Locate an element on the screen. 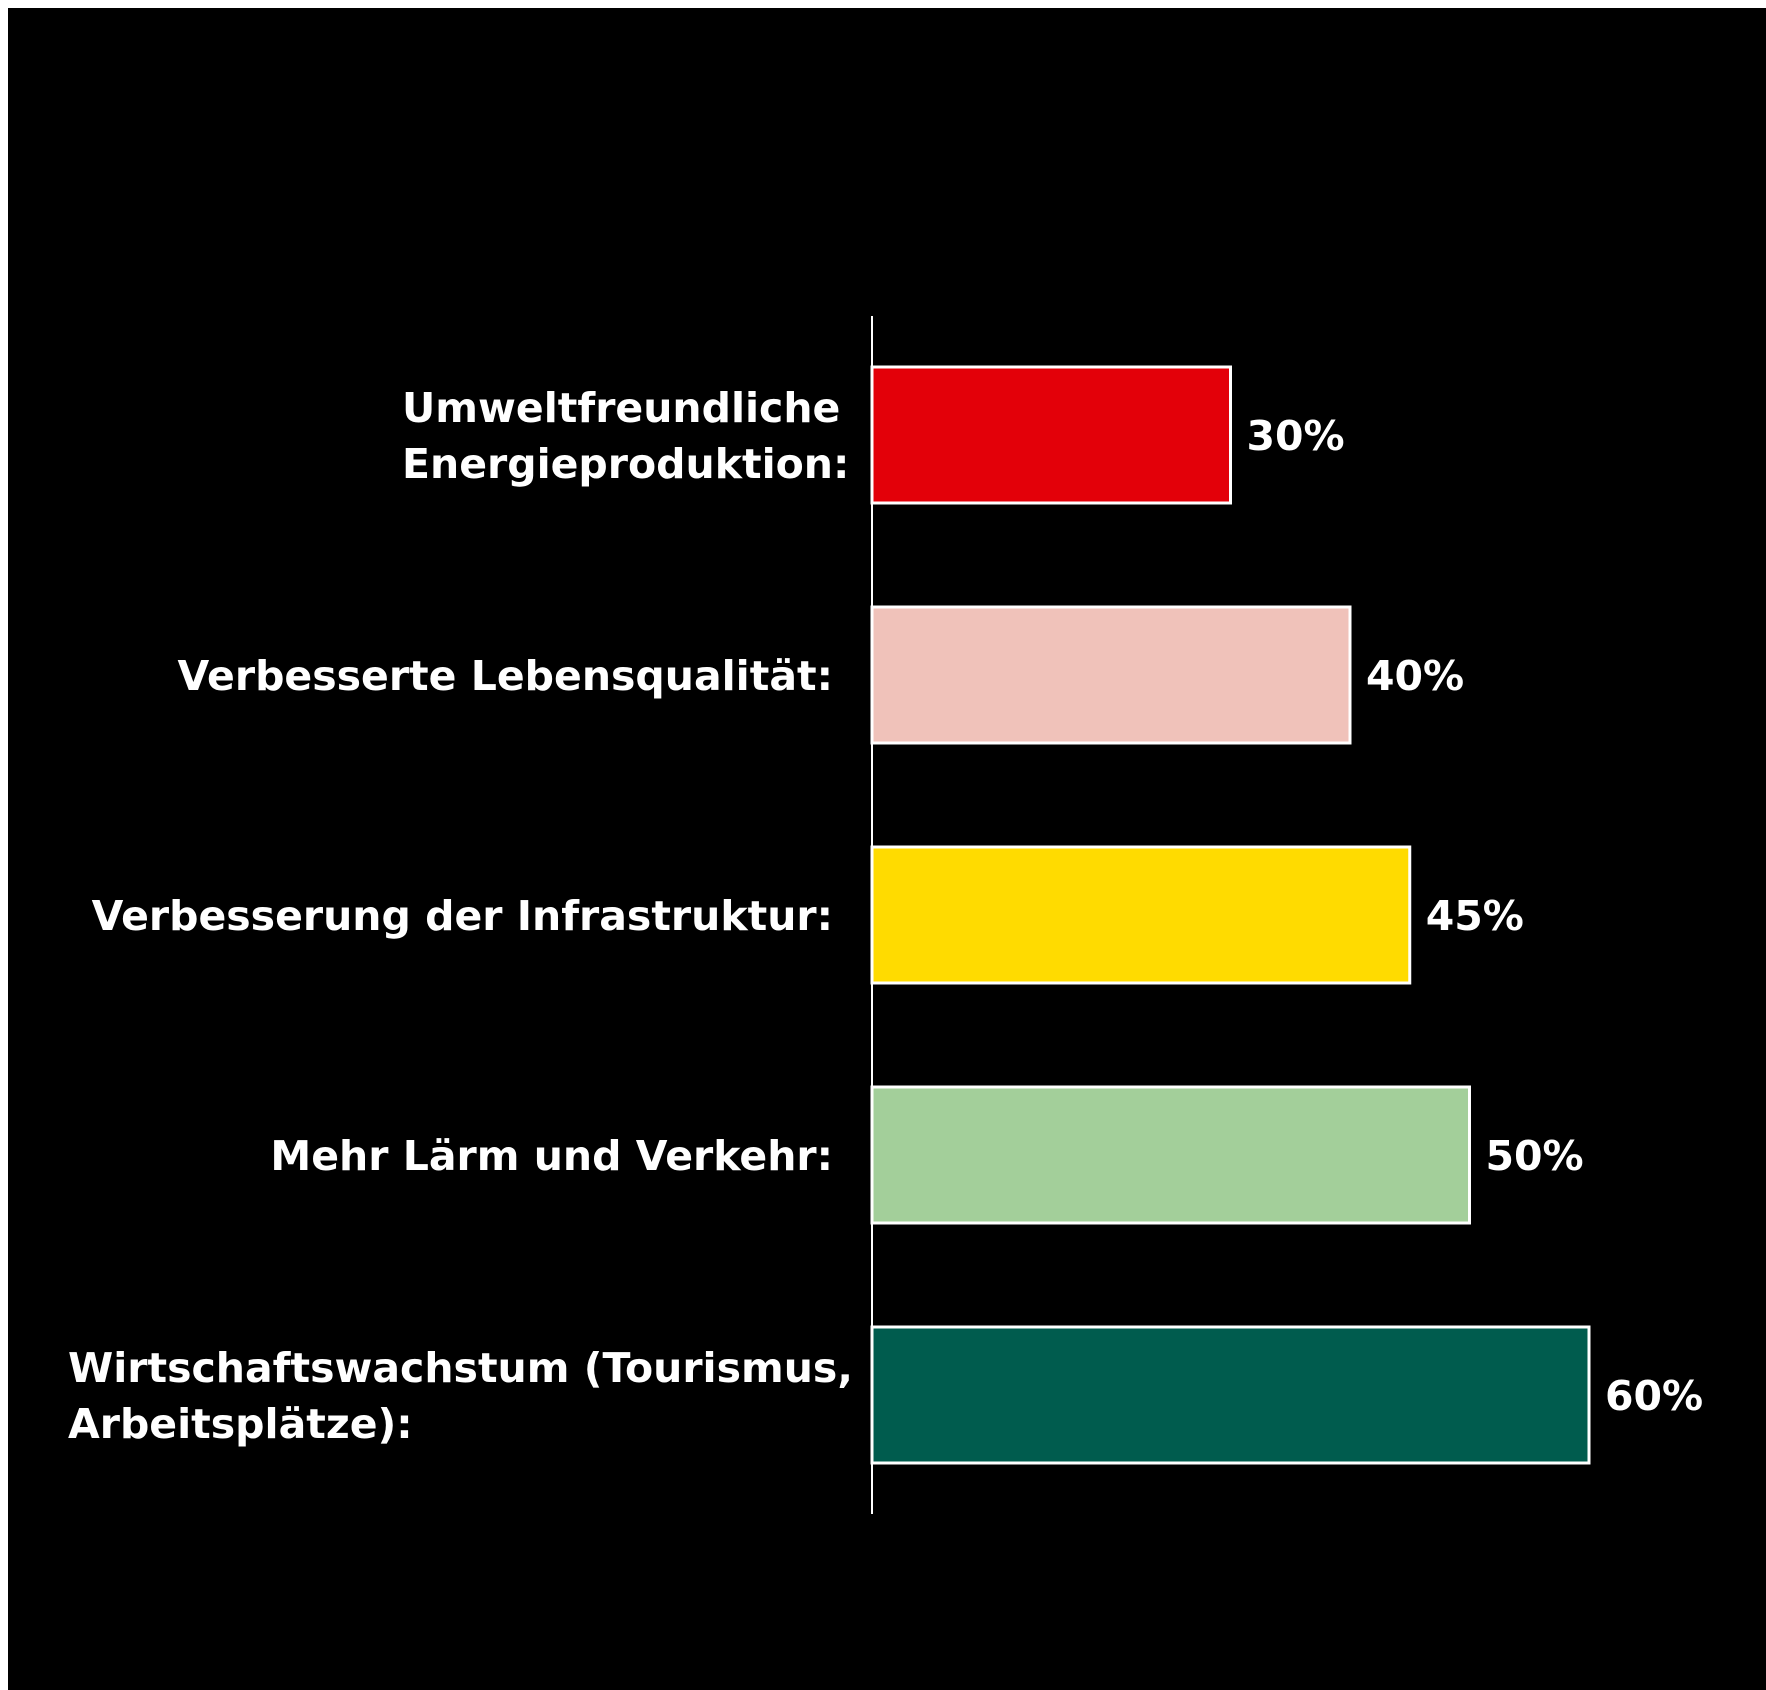  value-label-3: 45% is located at coordinates (1475, 916).